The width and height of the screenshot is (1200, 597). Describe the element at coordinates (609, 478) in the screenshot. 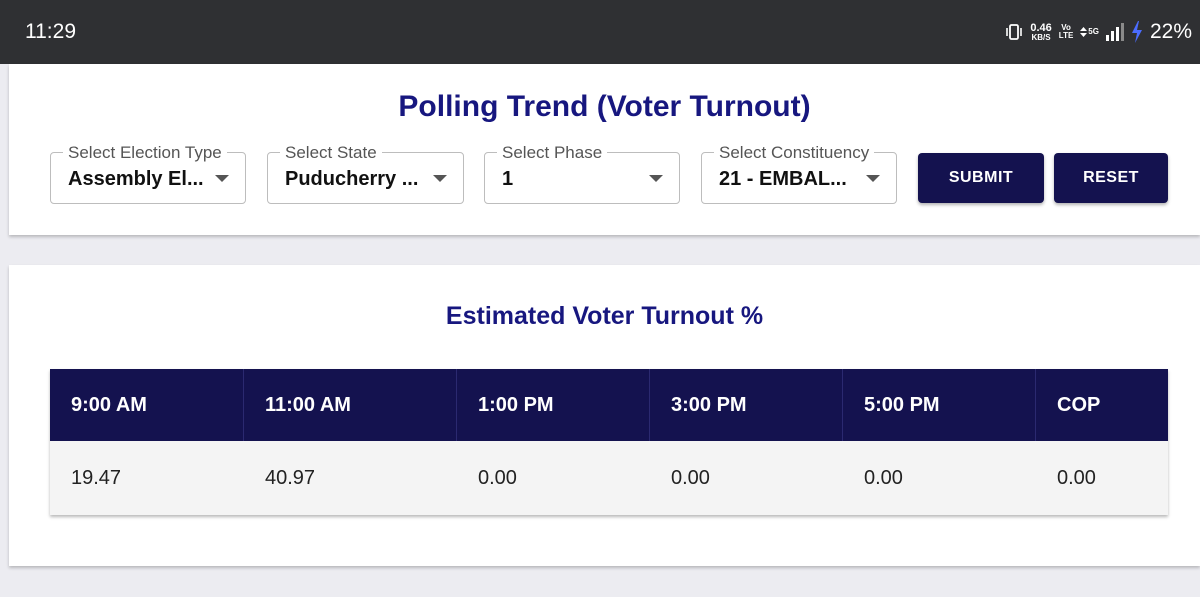

I see `table-row: 19.47 40.97 0.00 0.00 0.00 0.00` at that location.